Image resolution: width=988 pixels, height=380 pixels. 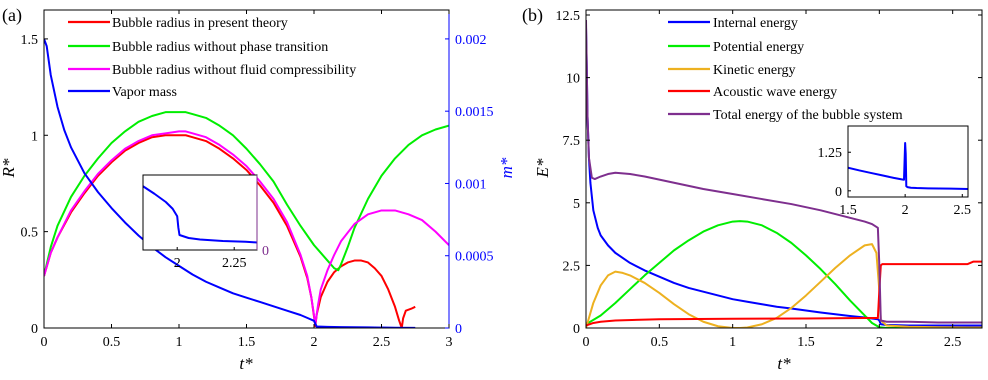 What do you see at coordinates (830, 153) in the screenshot?
I see `panel-b-inset-y-tick-label: 1.25` at bounding box center [830, 153].